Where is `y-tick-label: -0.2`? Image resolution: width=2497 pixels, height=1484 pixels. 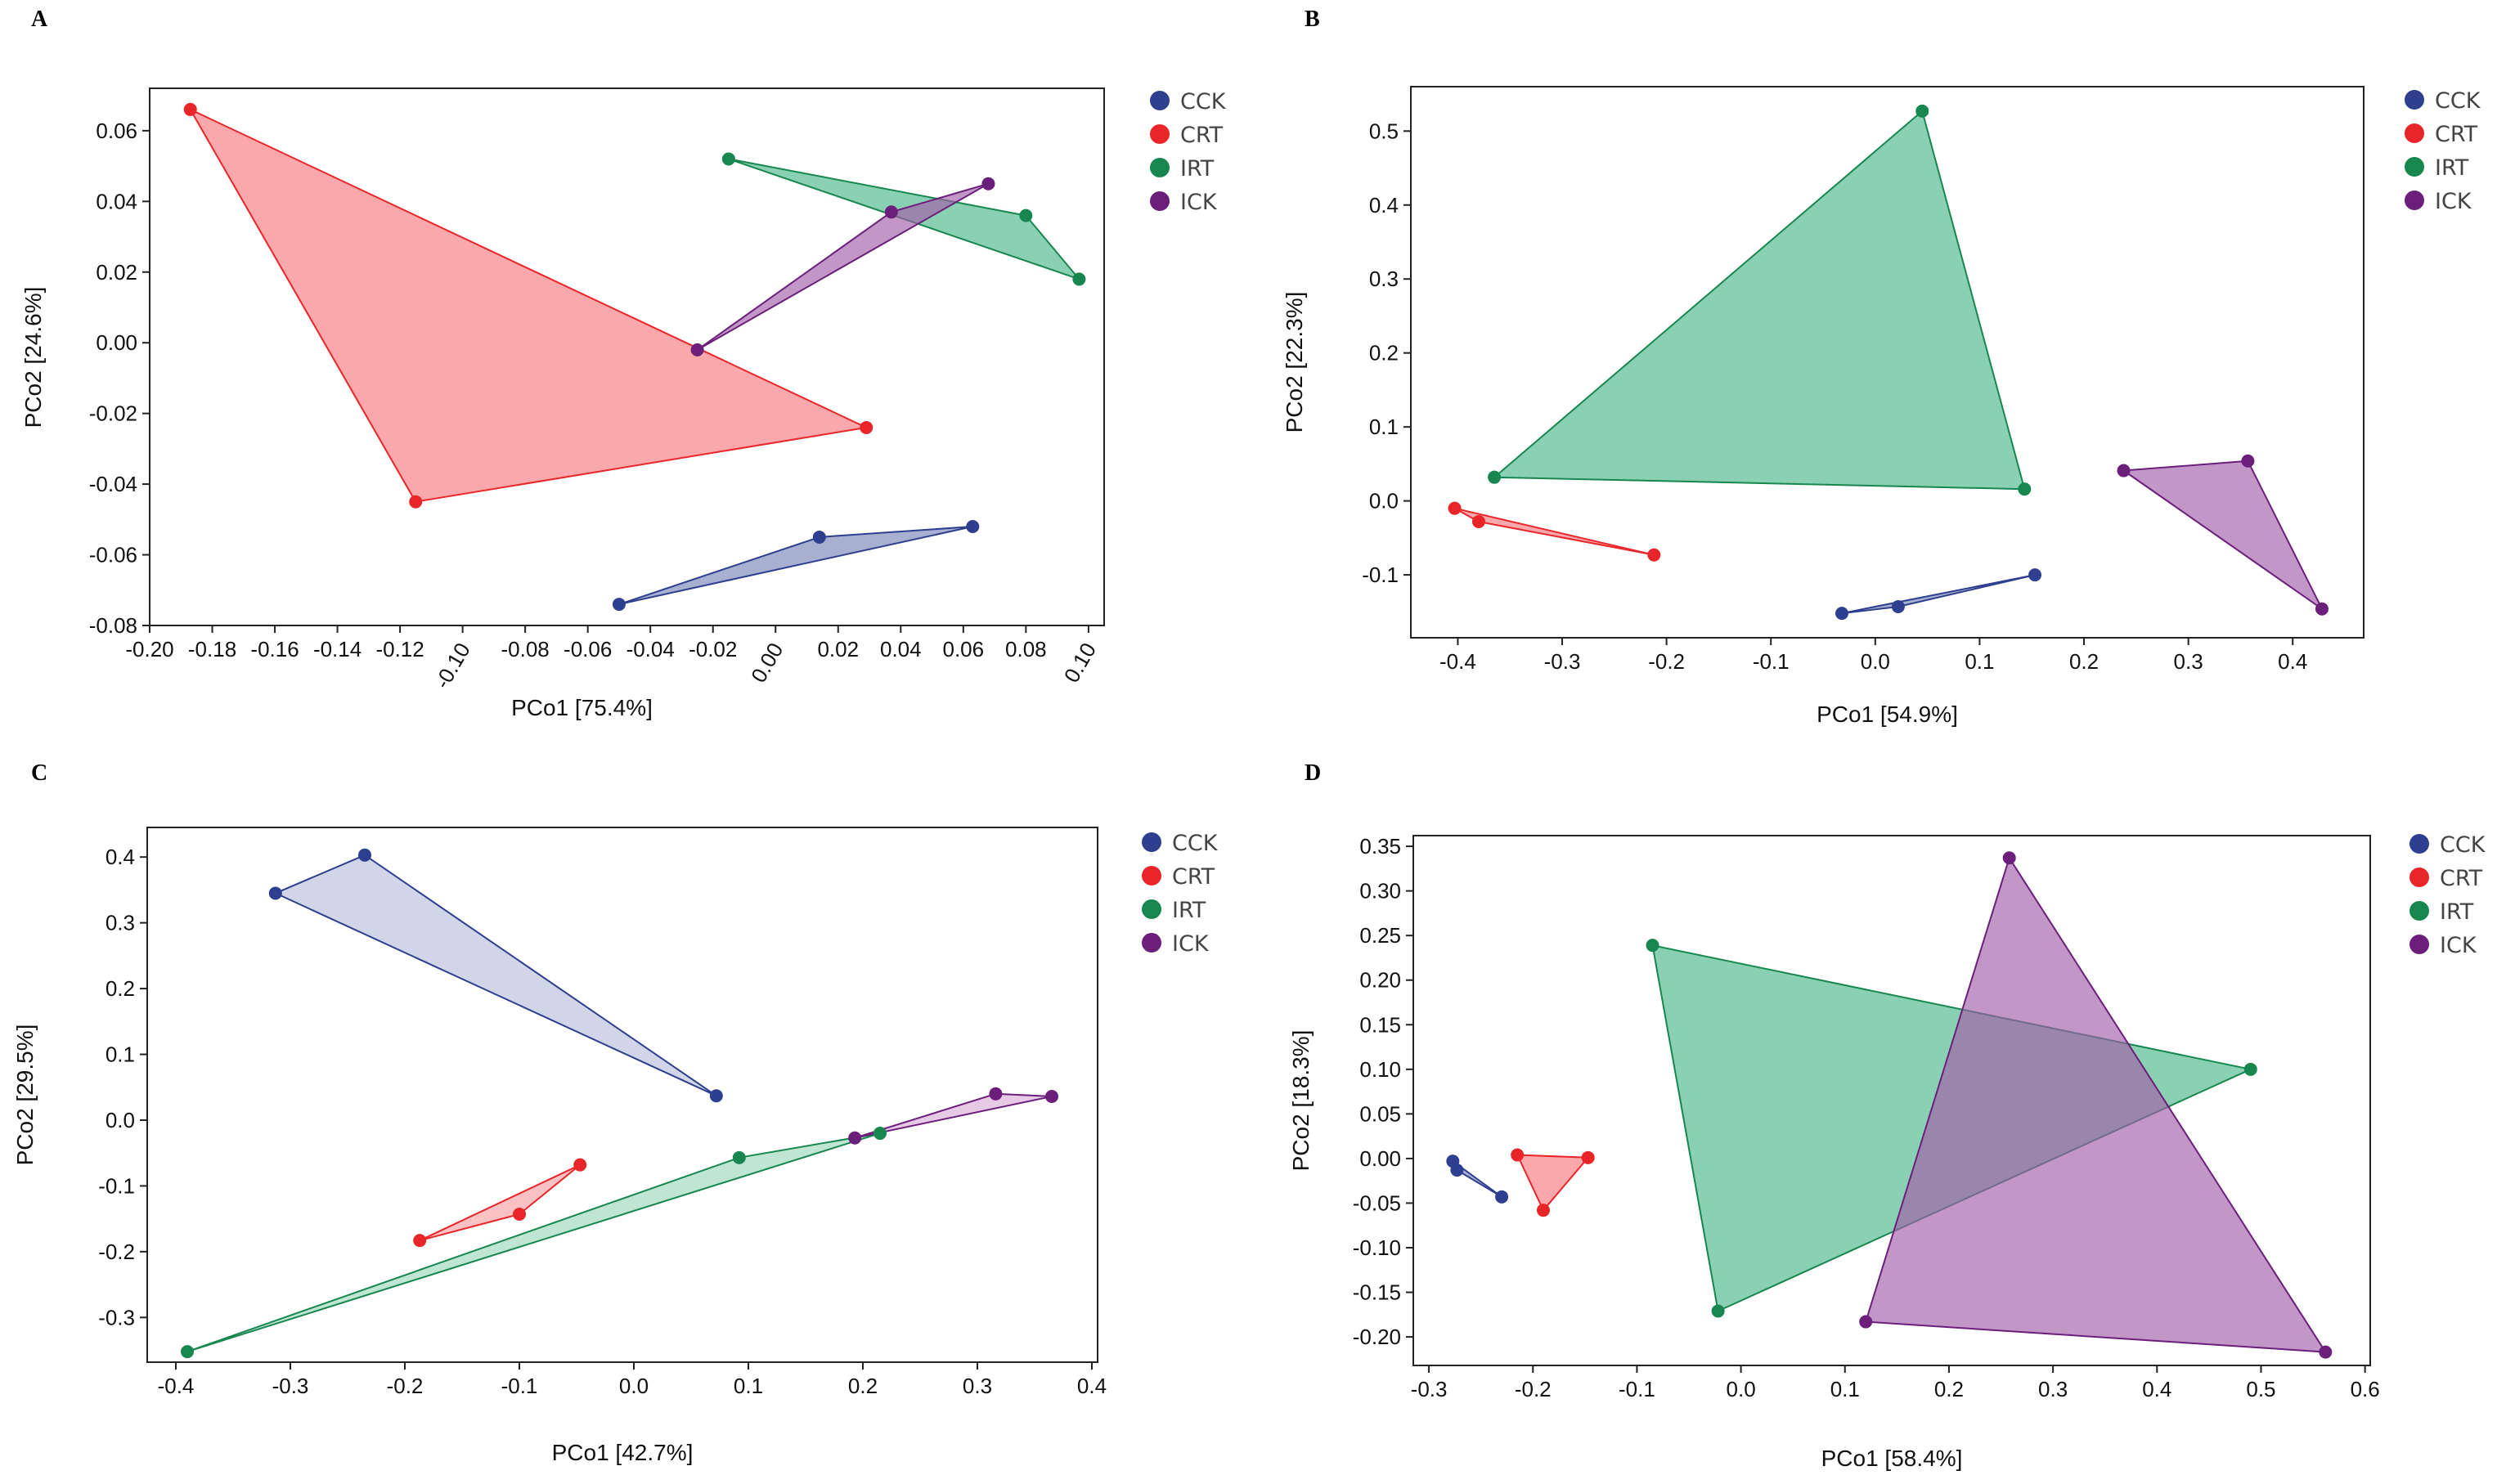 y-tick-label: -0.2 is located at coordinates (116, 1252).